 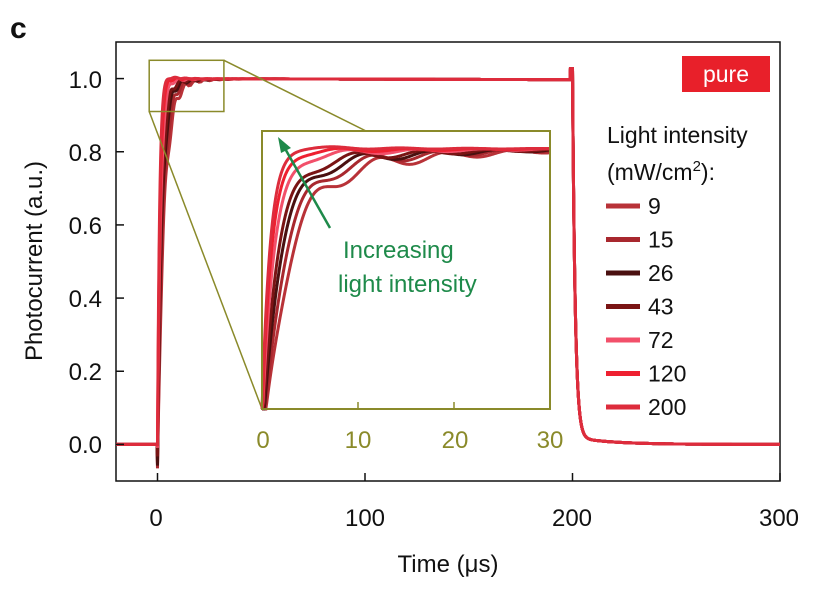 I want to click on x-axis-title: Time (μs), so click(x=448, y=564).